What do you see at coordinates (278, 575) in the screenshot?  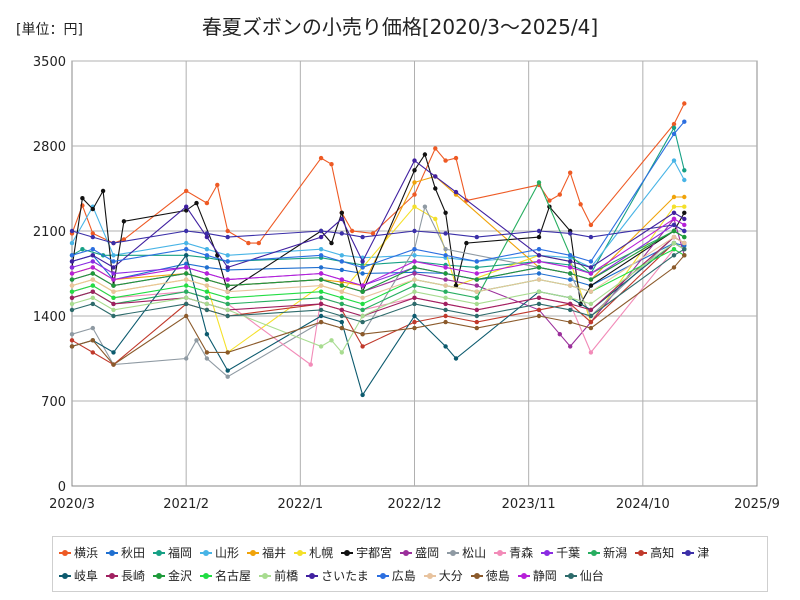 I see `legend-item: 前橋` at bounding box center [278, 575].